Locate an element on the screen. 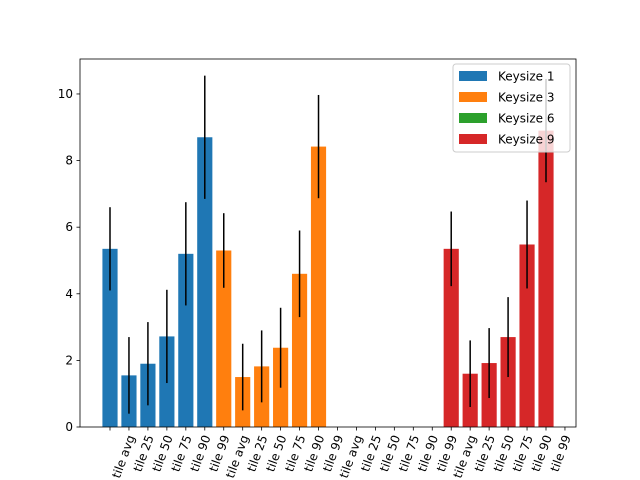 Image resolution: width=640 pixels, height=480 pixels. y-tick-label: 8 is located at coordinates (69, 161).